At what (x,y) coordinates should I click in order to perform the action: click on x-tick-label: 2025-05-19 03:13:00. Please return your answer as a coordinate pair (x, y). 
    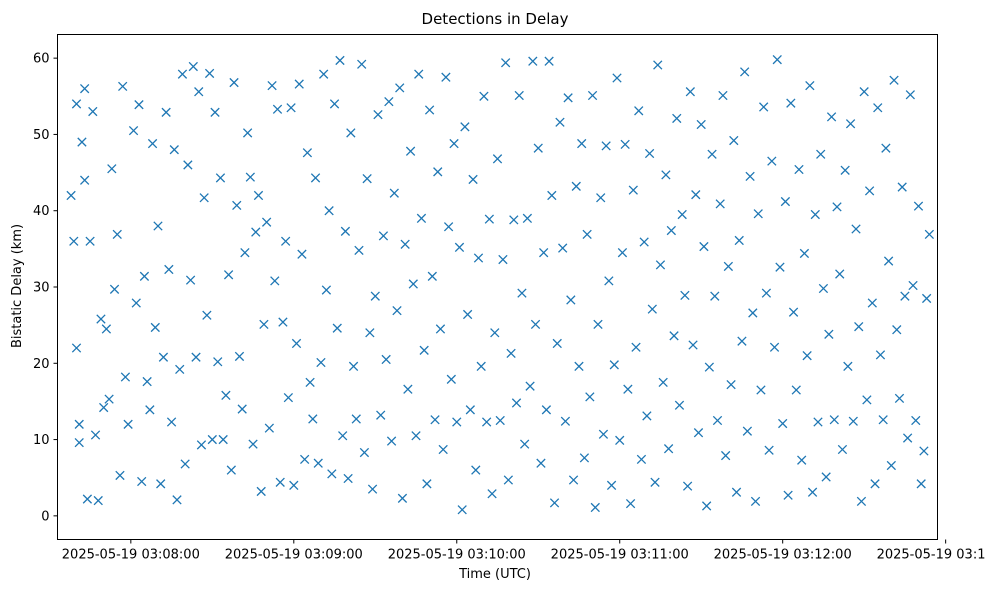
    Looking at the image, I should click on (931, 555).